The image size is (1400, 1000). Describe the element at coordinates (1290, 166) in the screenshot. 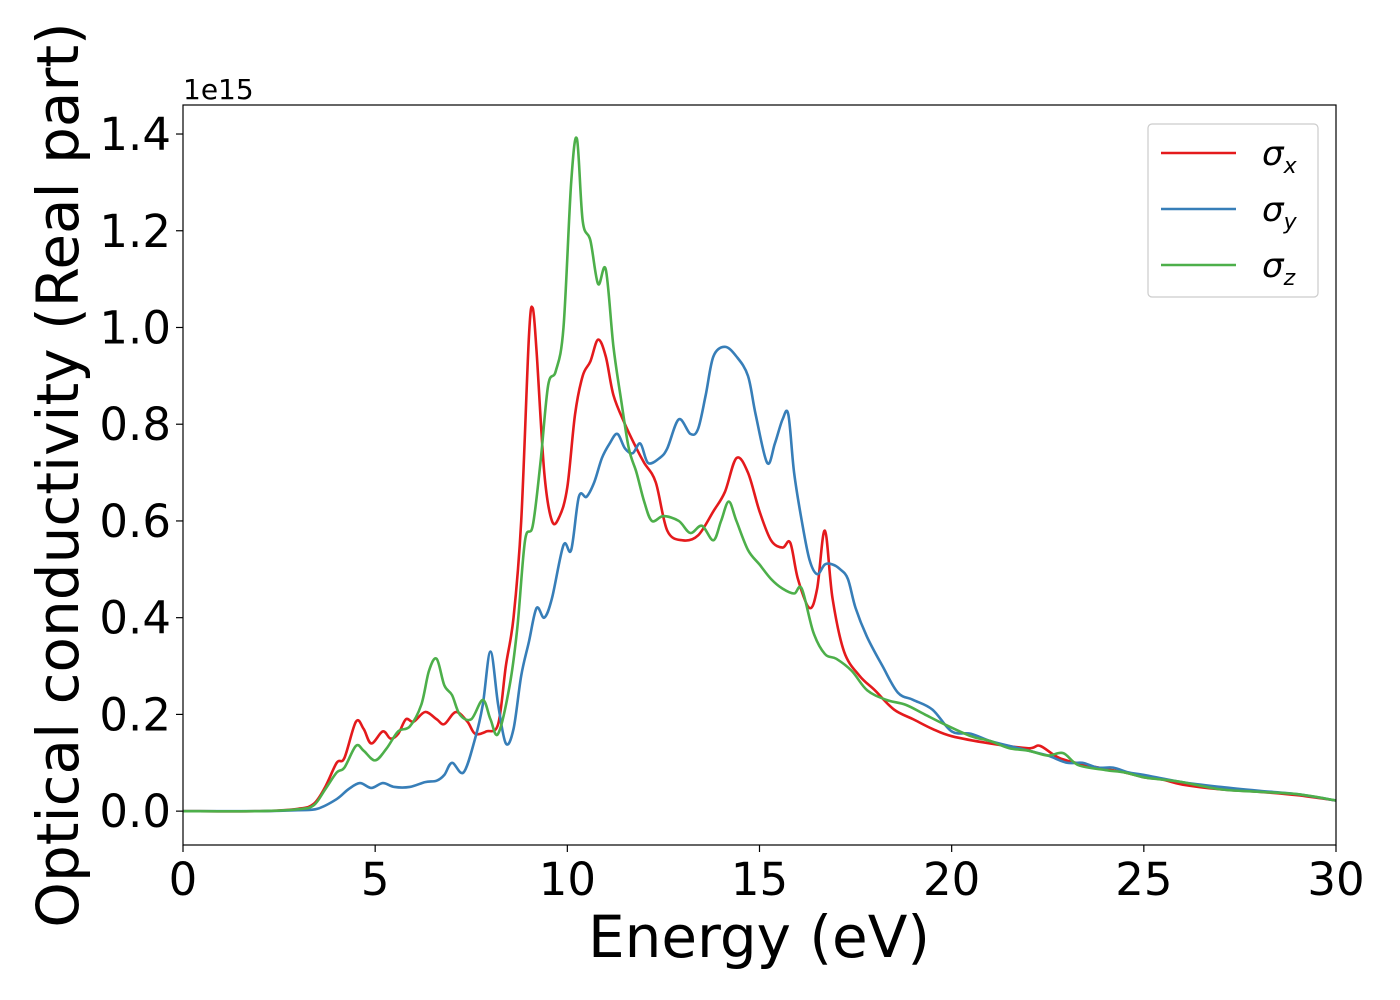

I see `legend-subscript: x` at that location.